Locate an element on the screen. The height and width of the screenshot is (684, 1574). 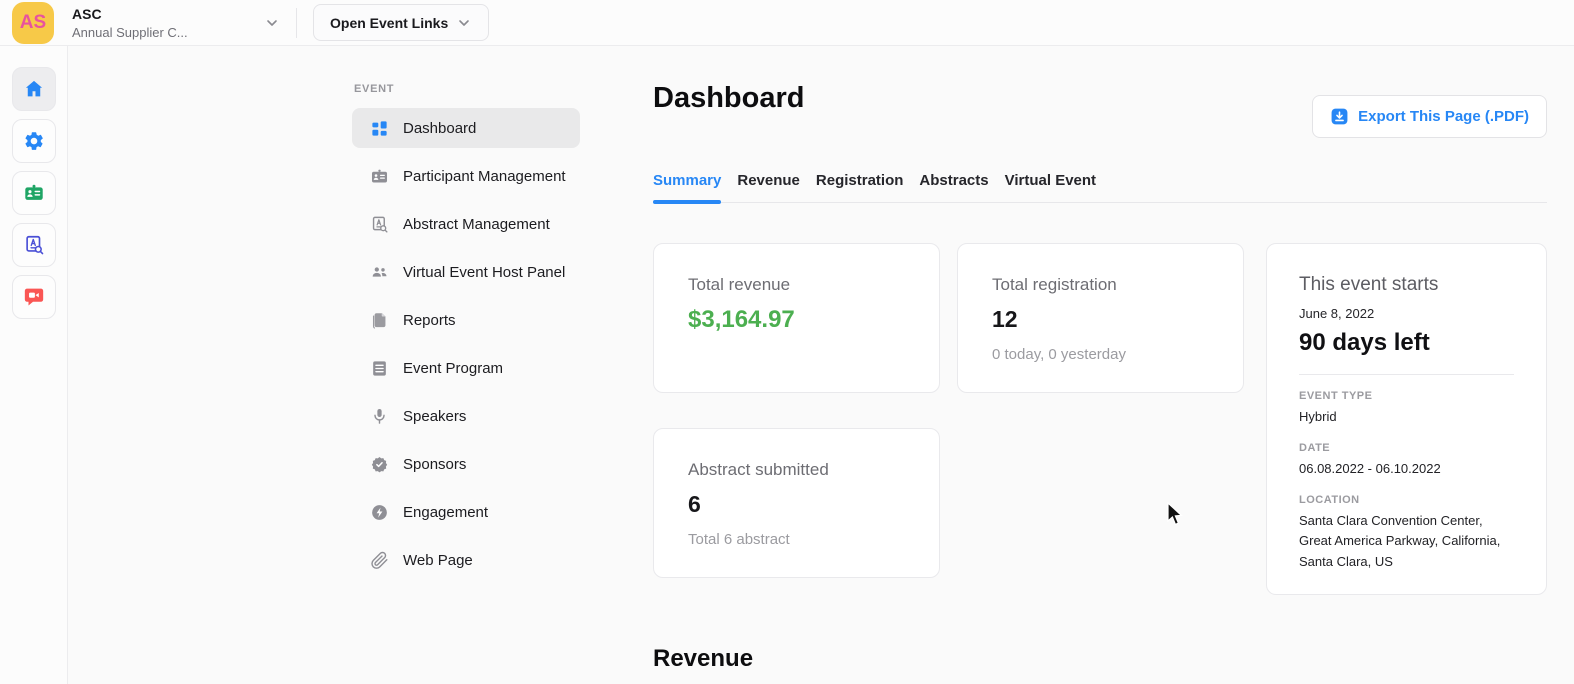
nav-item-label: Event Program is located at coordinates (453, 368).